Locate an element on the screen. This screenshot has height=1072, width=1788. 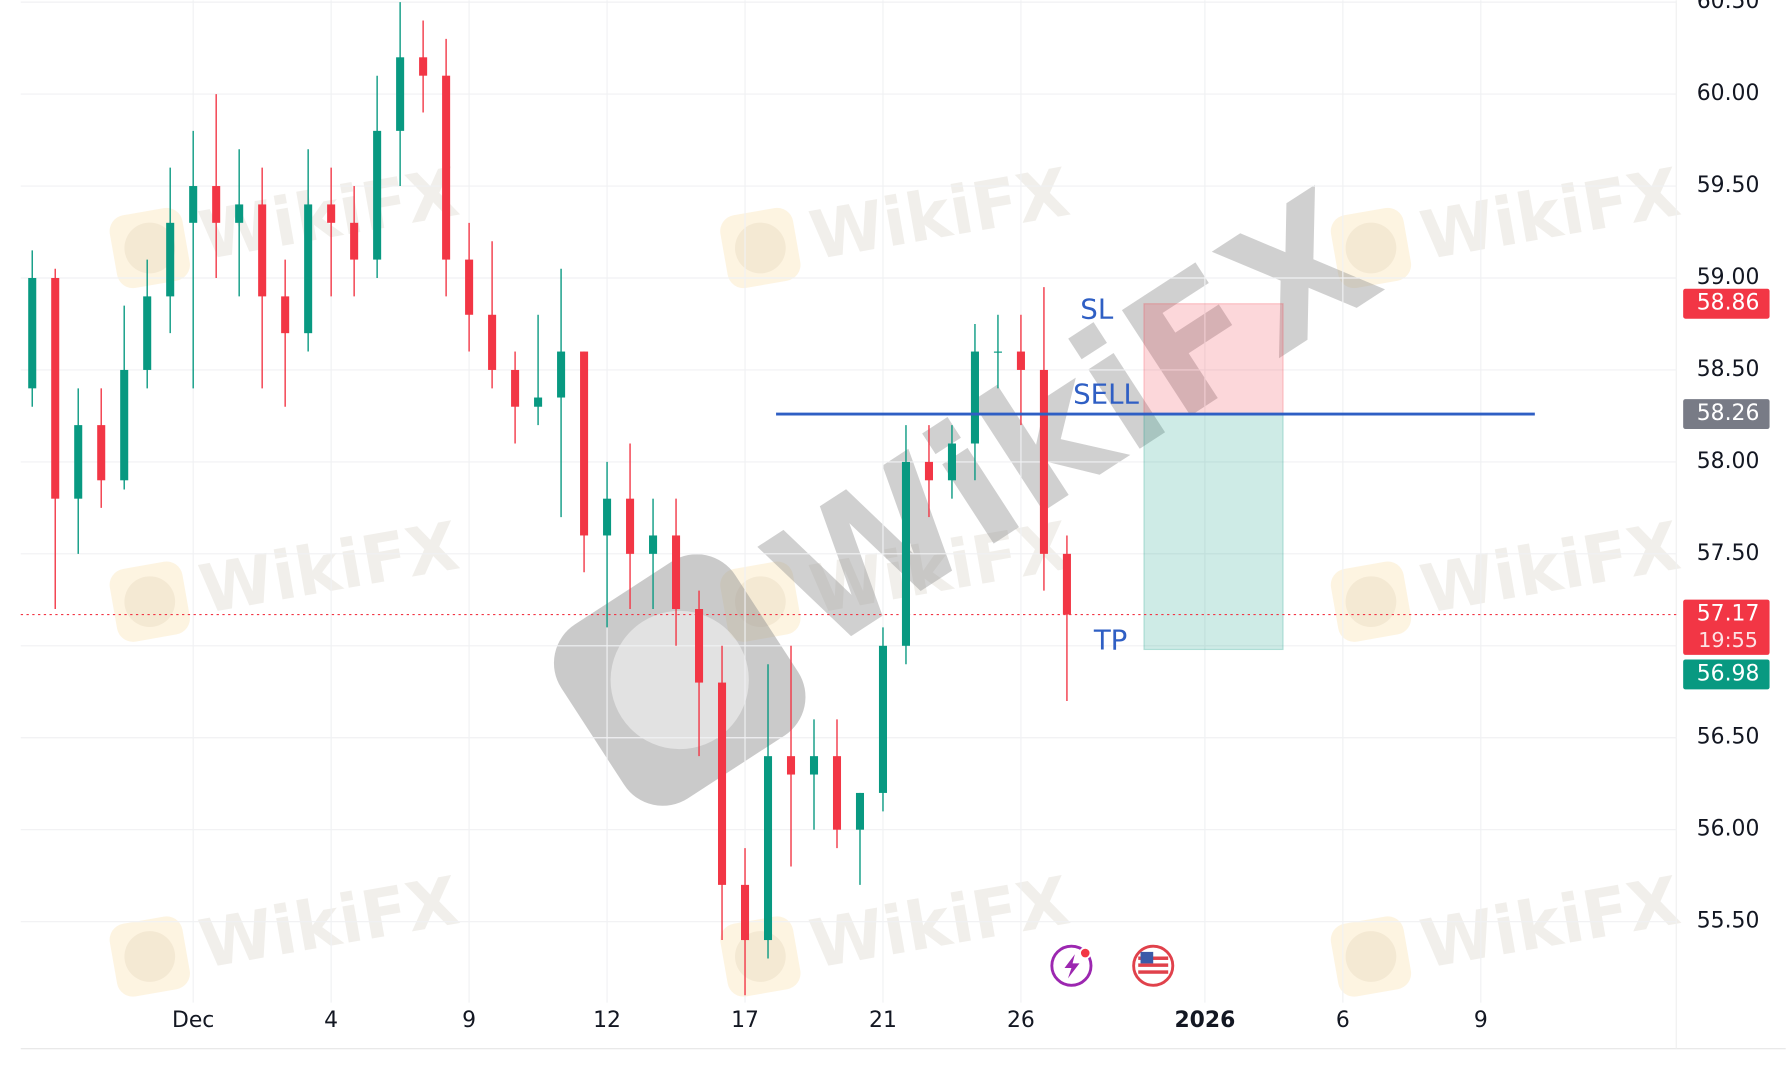
y-tick-label: 60.50 is located at coordinates (1728, 7).